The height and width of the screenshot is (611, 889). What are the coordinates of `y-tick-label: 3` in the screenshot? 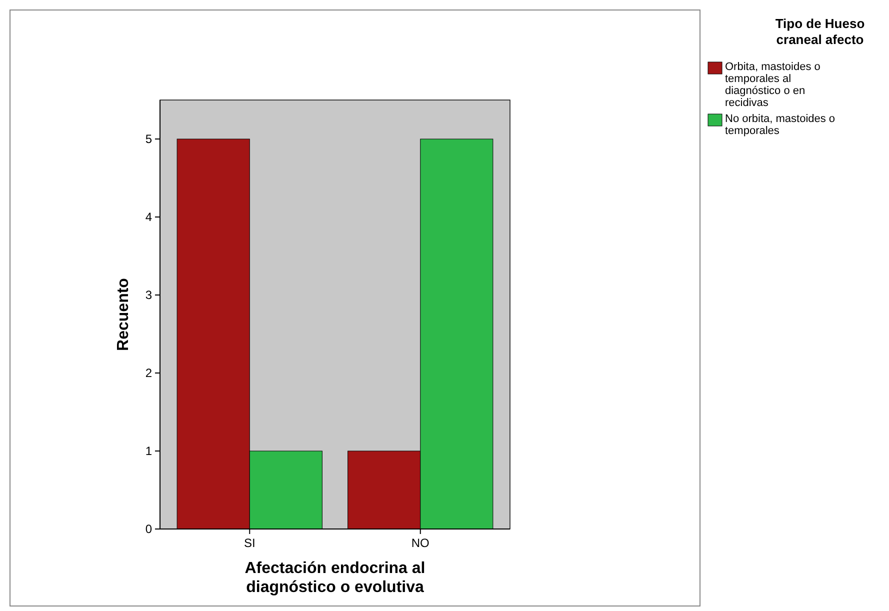 It's located at (148, 295).